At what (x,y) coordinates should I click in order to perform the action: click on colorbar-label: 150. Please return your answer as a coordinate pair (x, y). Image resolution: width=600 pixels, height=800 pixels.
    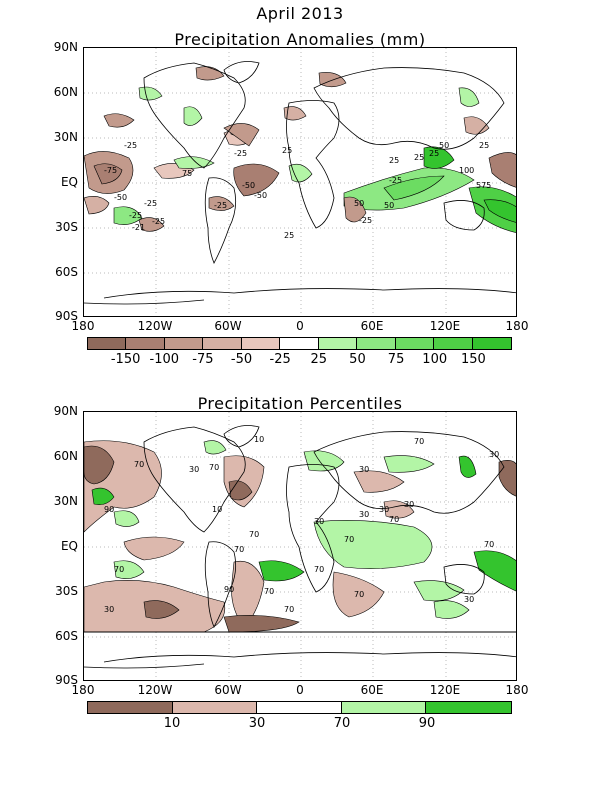
    Looking at the image, I should click on (473, 359).